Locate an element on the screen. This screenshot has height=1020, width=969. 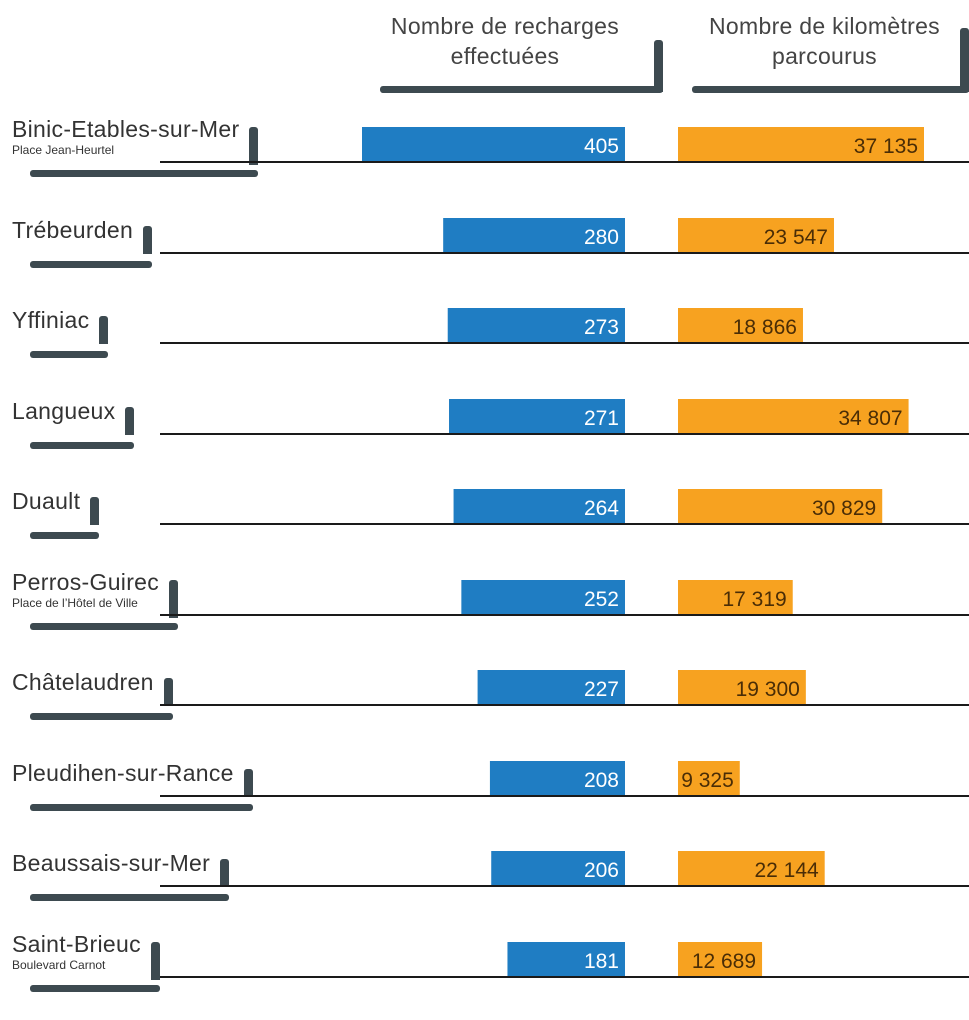
kilometres-value-label: 23 547 is located at coordinates (796, 237).